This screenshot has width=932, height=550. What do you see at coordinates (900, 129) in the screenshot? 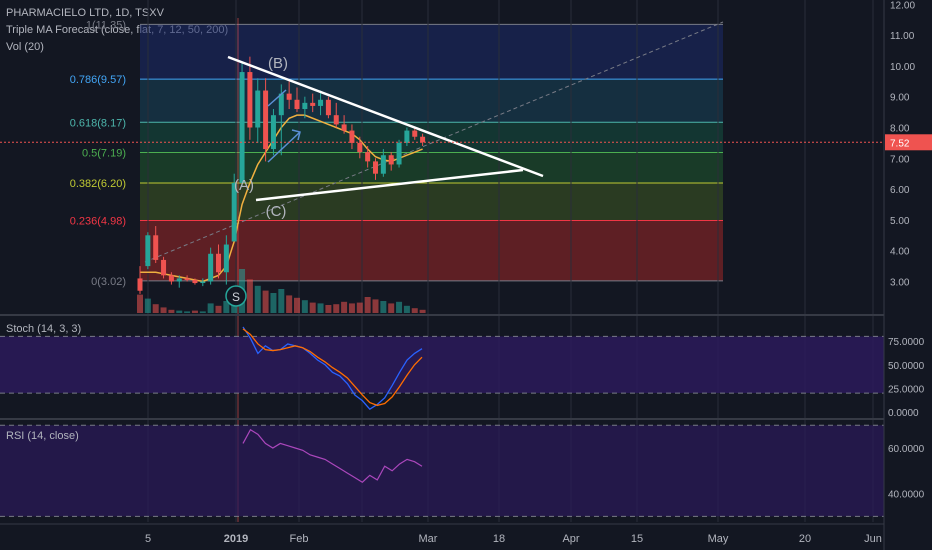
I see `price-tick: 8.00` at bounding box center [900, 129].